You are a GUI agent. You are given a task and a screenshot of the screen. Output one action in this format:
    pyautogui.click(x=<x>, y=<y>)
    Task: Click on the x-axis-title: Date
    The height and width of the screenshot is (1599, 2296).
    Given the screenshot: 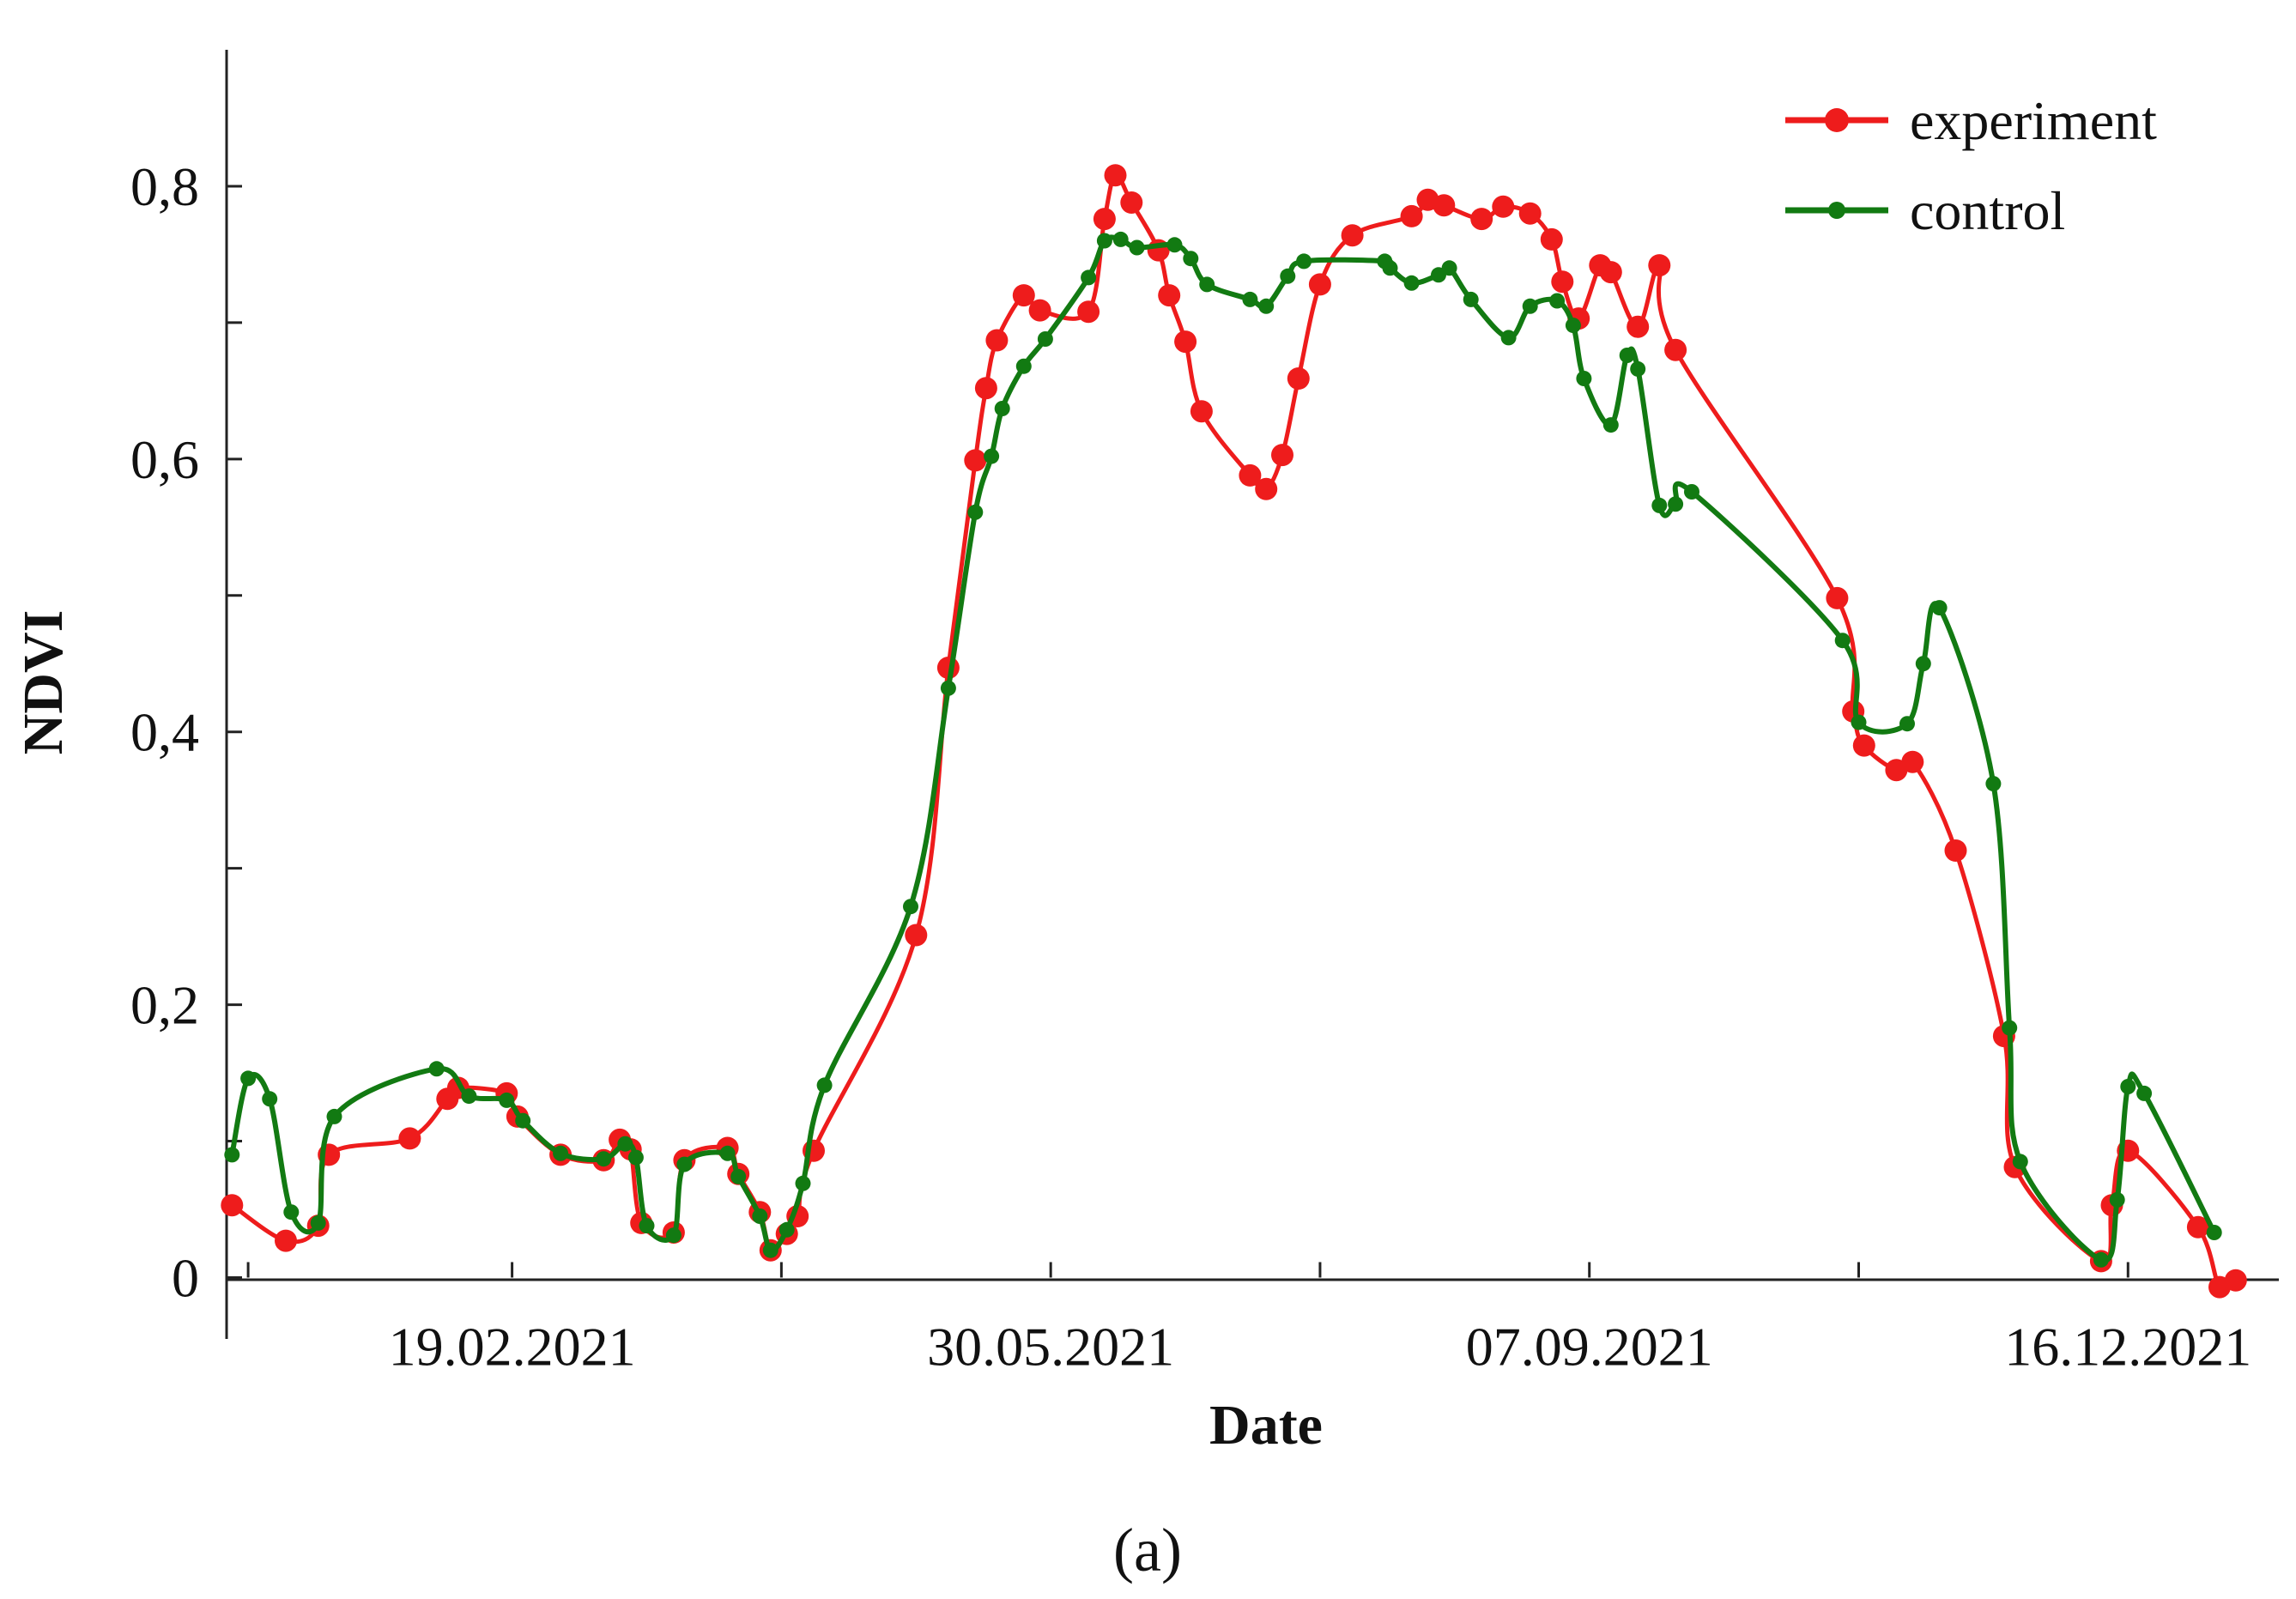 What is the action you would take?
    pyautogui.click(x=1266, y=1426)
    